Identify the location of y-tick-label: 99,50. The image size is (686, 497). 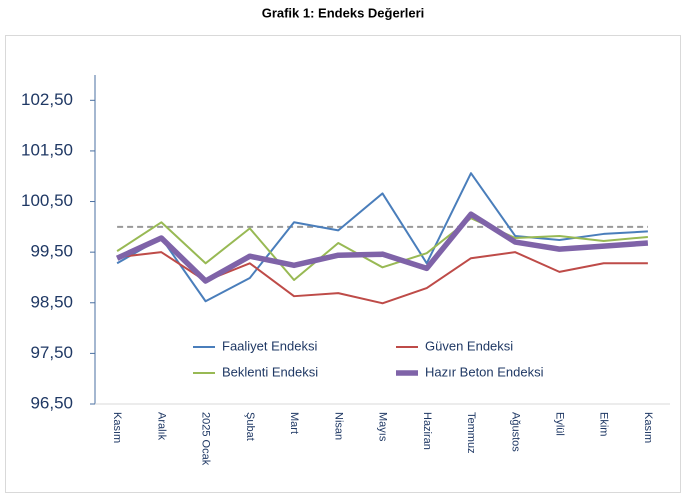
(51, 251).